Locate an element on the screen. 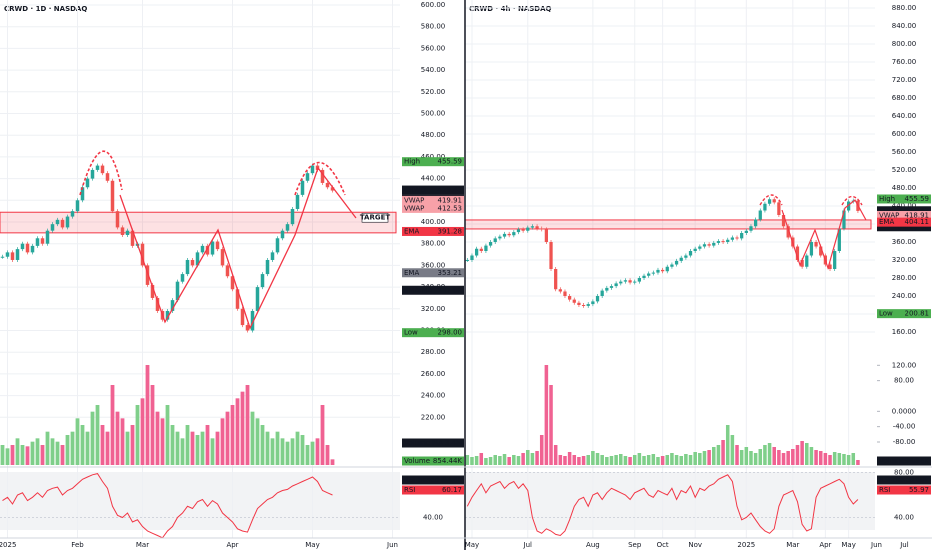 Image resolution: width=932 pixels, height=550 pixels. resistance-zone is located at coordinates (668, 224).